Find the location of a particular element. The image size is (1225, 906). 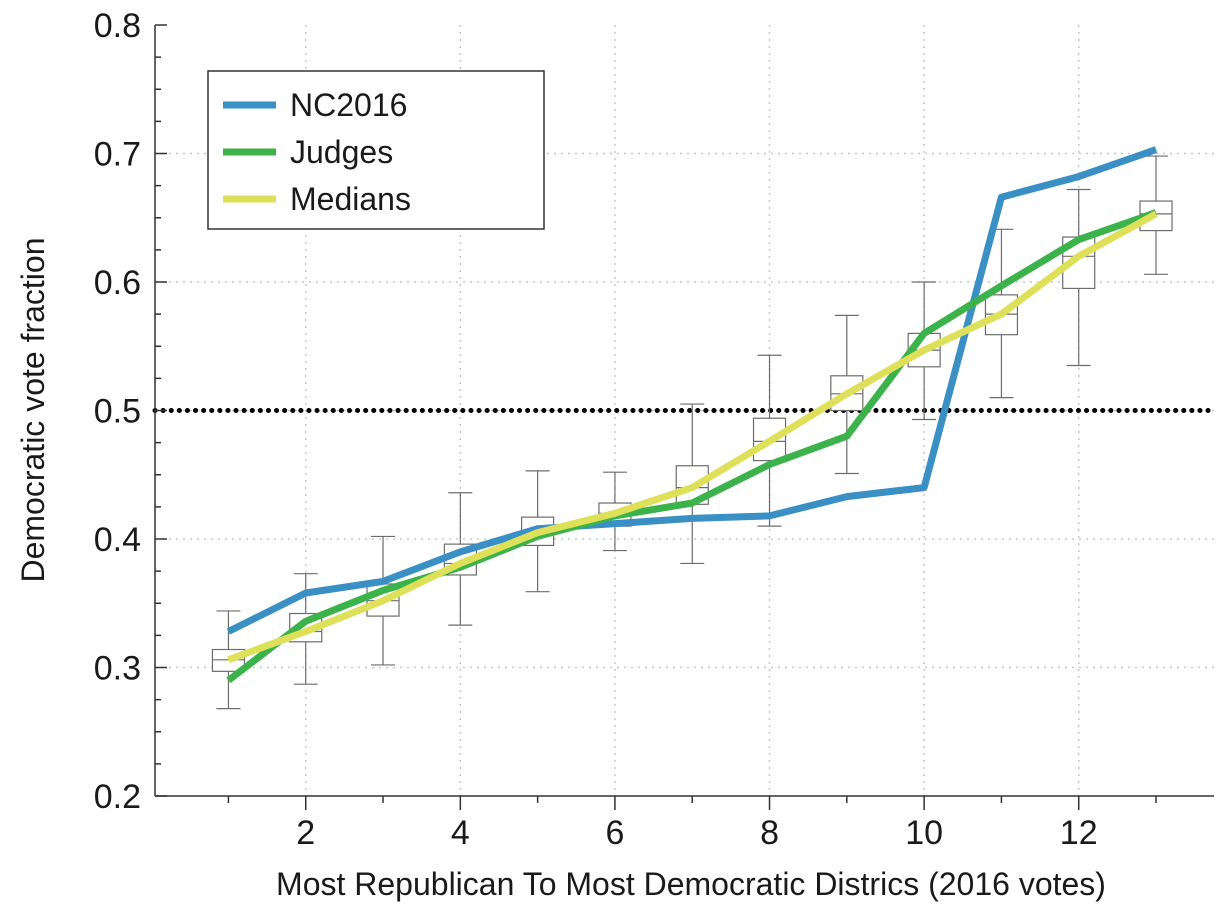

y-tick-label: 0.6 is located at coordinates (117, 283).